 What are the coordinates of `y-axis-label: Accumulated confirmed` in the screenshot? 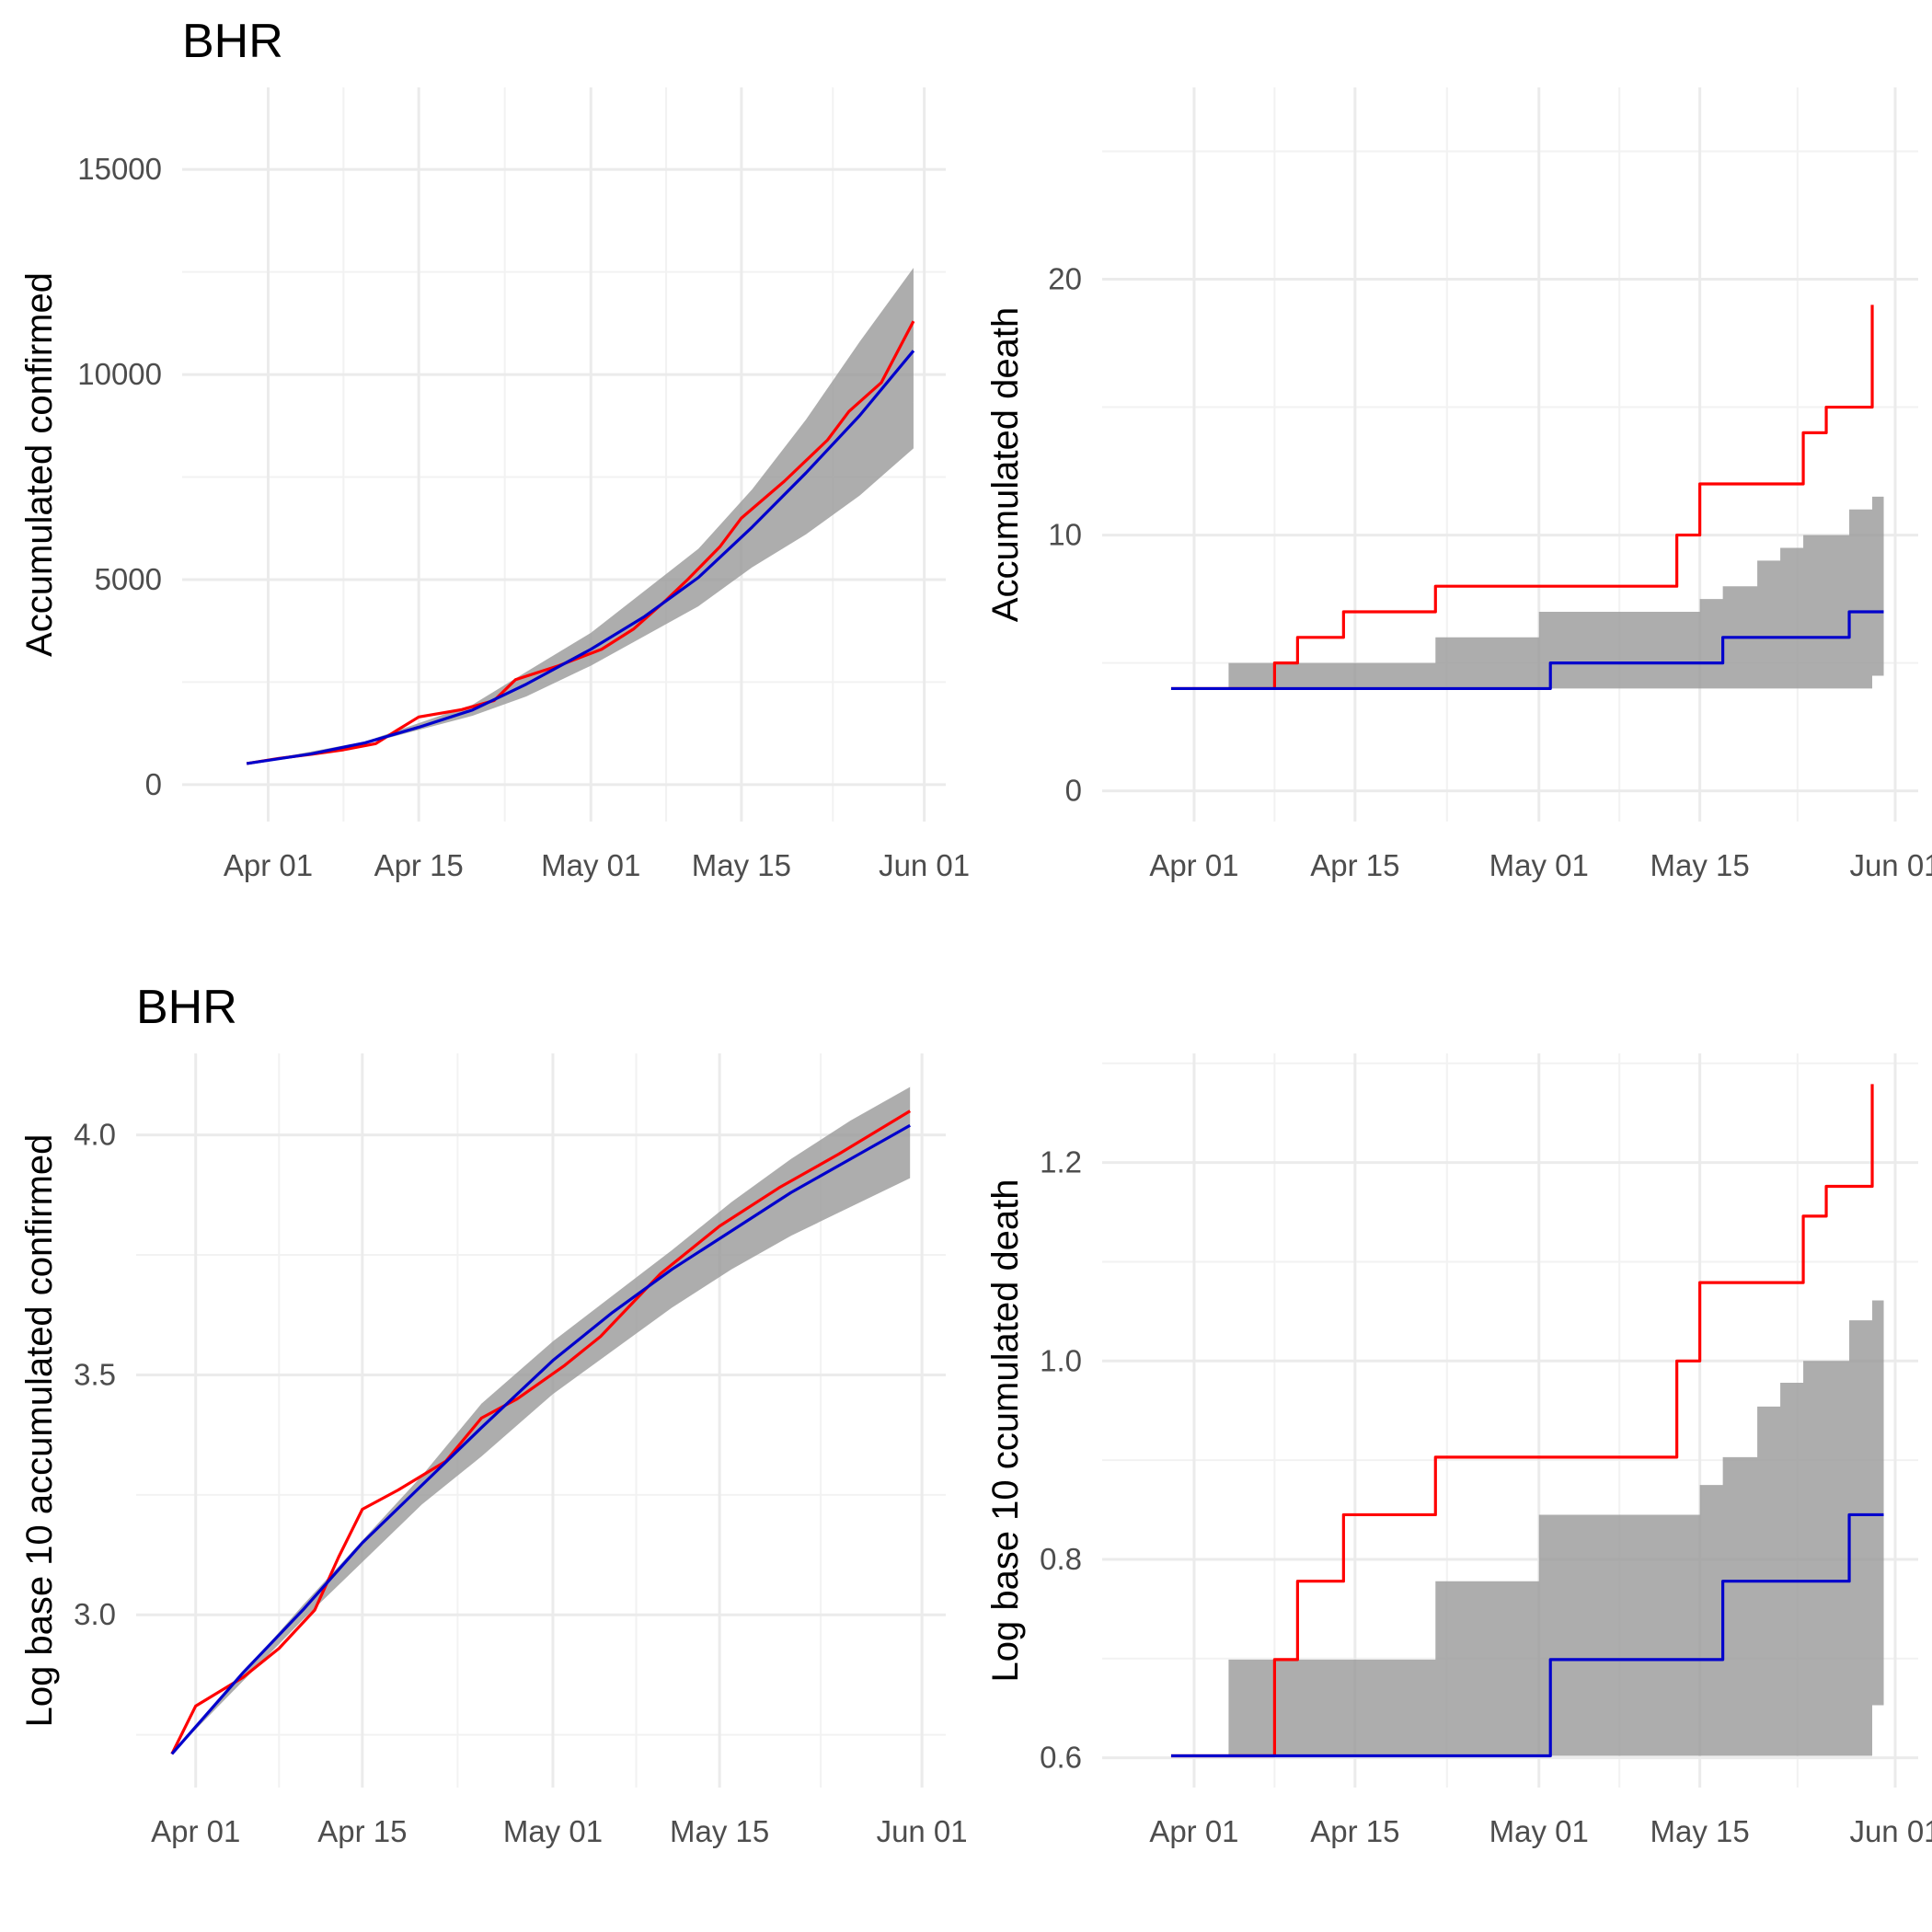 It's located at (39, 464).